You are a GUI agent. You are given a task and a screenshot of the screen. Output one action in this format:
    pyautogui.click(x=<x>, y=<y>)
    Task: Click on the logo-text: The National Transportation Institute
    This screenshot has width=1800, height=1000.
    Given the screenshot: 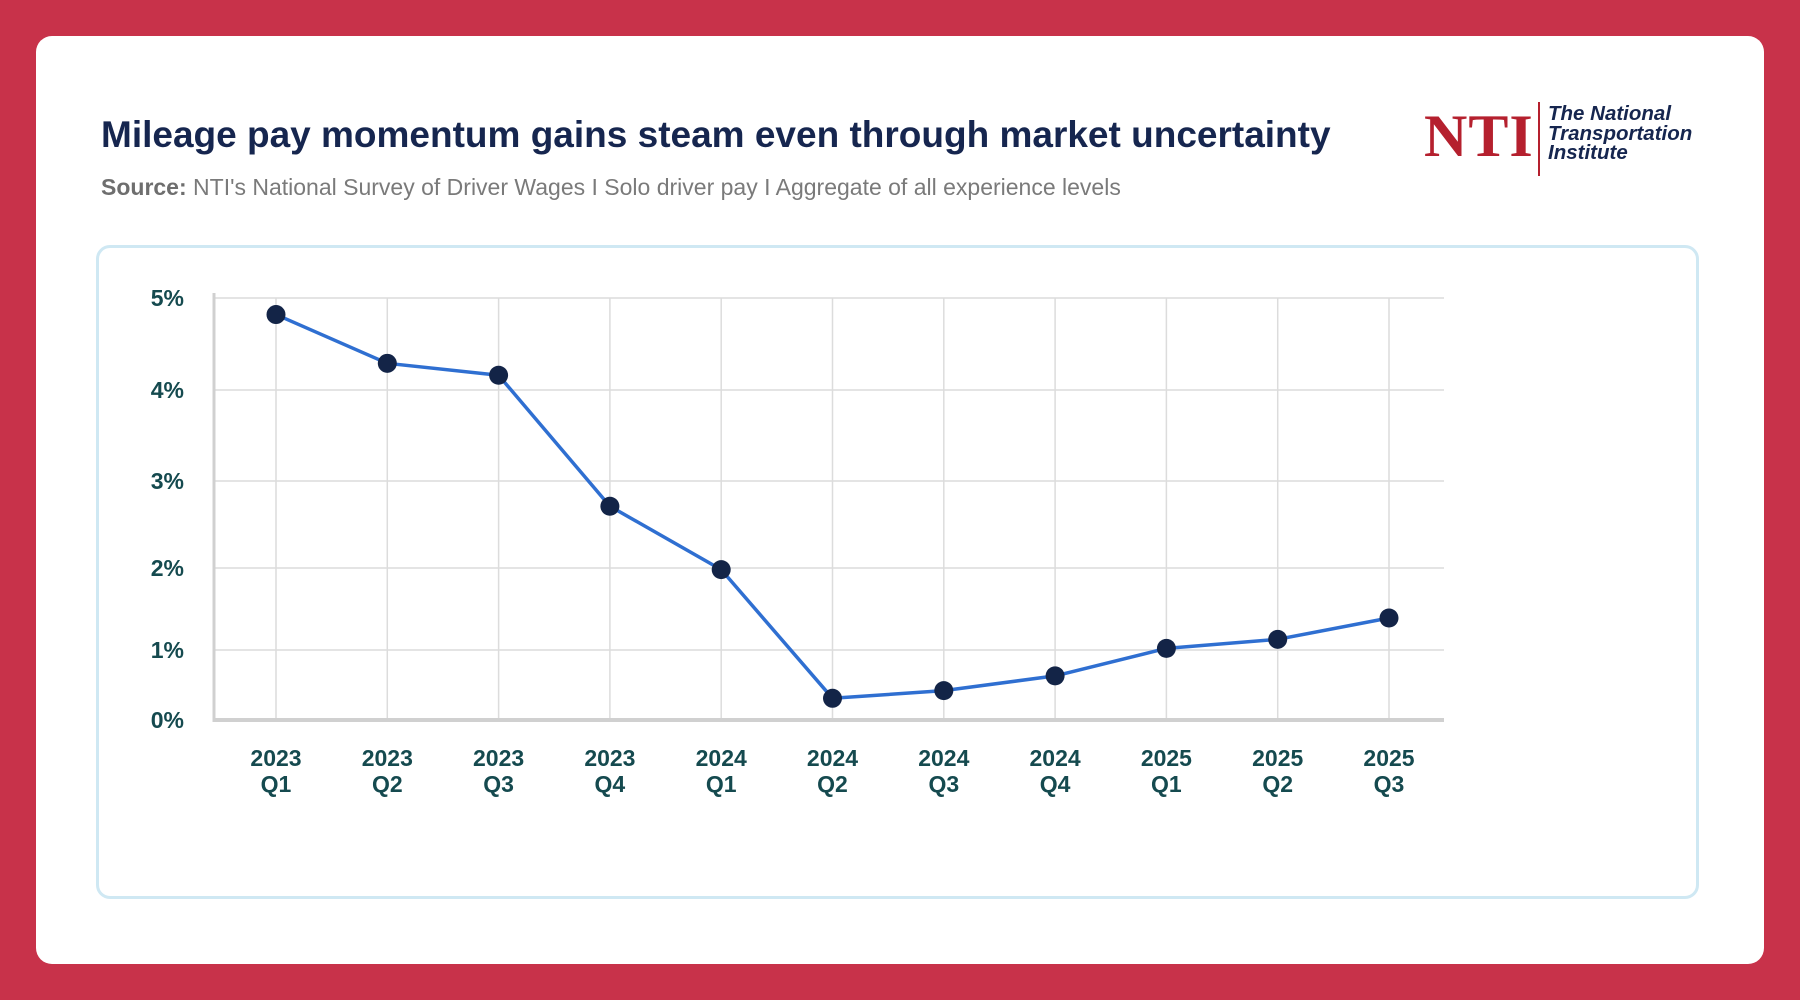 What is the action you would take?
    pyautogui.click(x=1620, y=133)
    